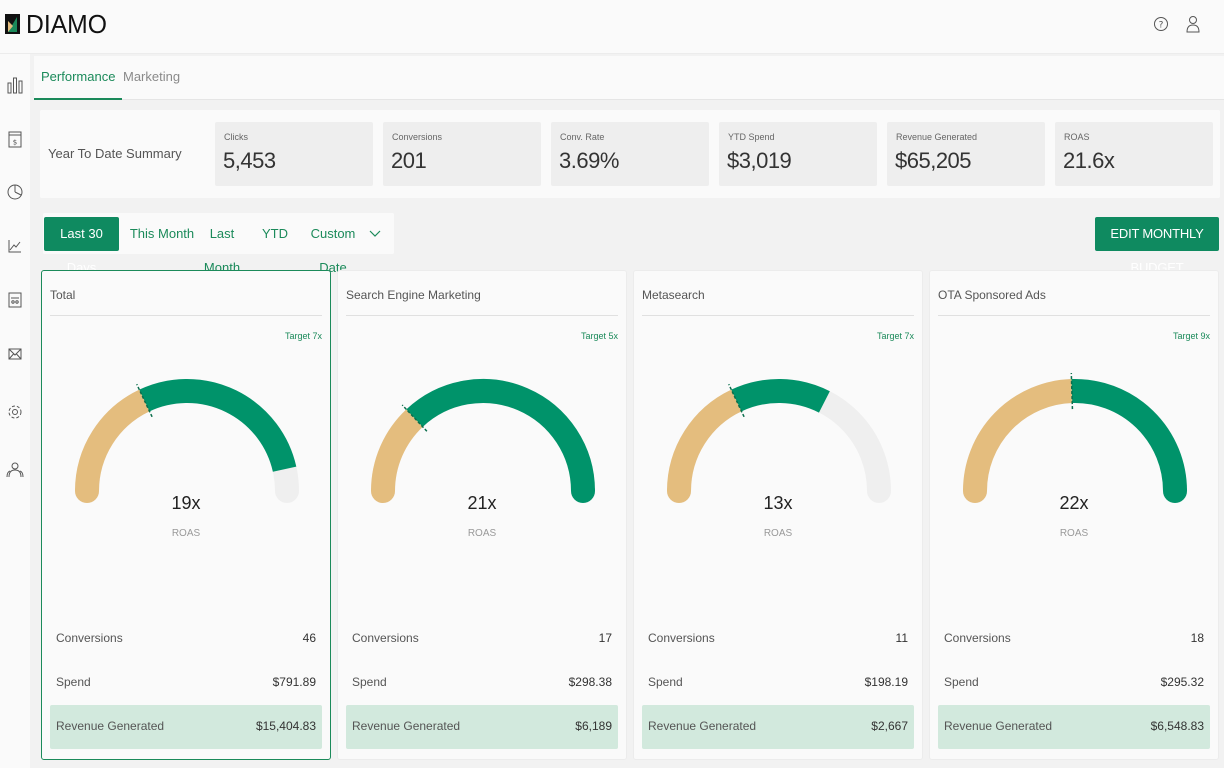 This screenshot has height=768, width=1224. Describe the element at coordinates (937, 137) in the screenshot. I see `stat-label: Revenue Generated` at that location.